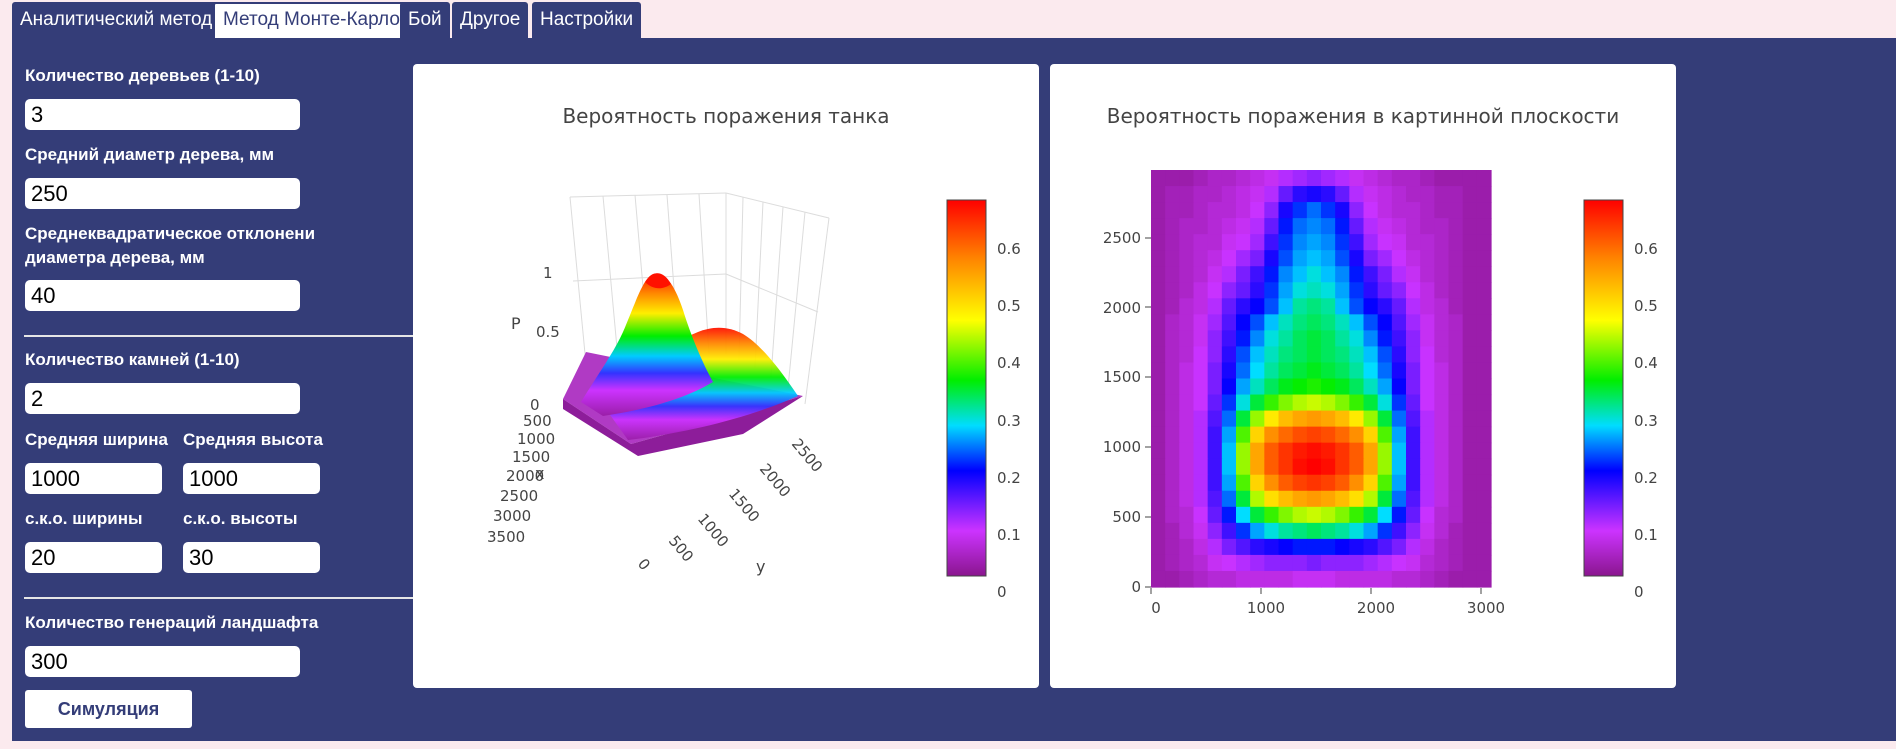 Image resolution: width=1896 pixels, height=749 pixels. What do you see at coordinates (162, 661) in the screenshot?
I see `generations-input` at bounding box center [162, 661].